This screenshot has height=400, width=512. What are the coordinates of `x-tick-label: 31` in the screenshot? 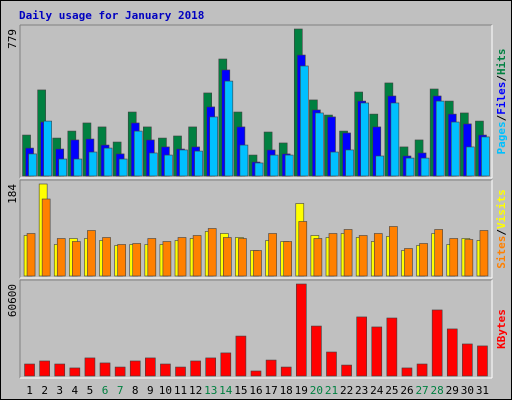 It's located at (482, 390).